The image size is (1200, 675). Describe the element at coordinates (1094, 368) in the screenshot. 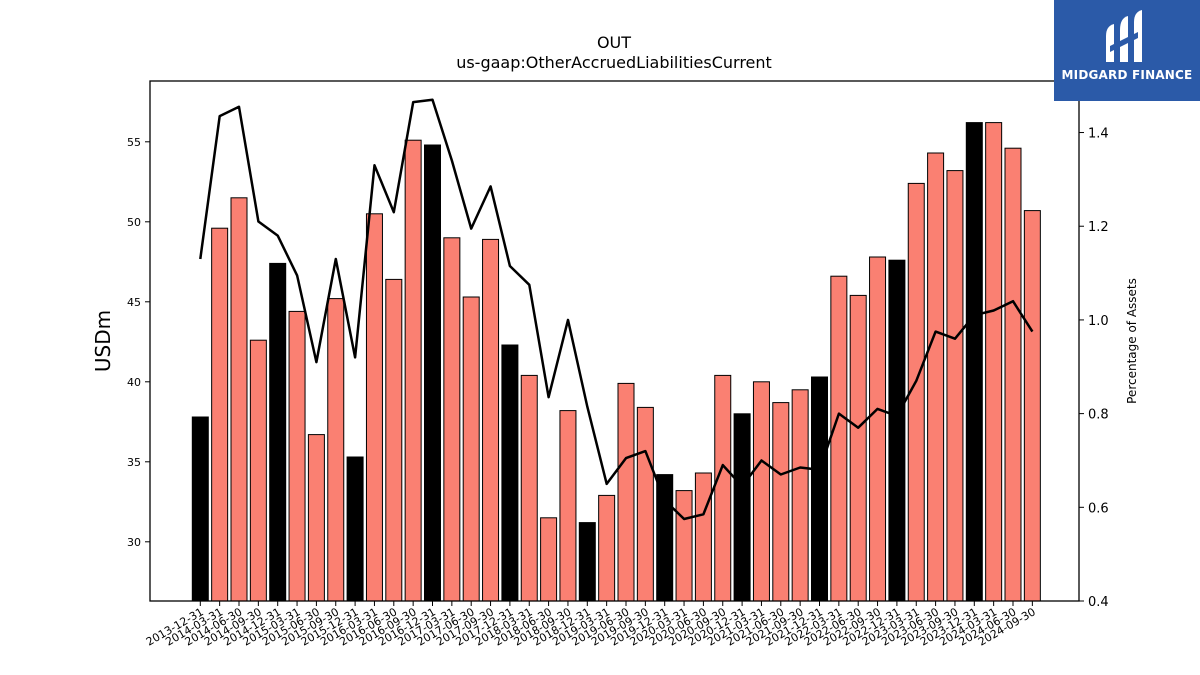

I see `right-axis: 0.4 0.6 0.8 1.0 1.2 1.4` at that location.